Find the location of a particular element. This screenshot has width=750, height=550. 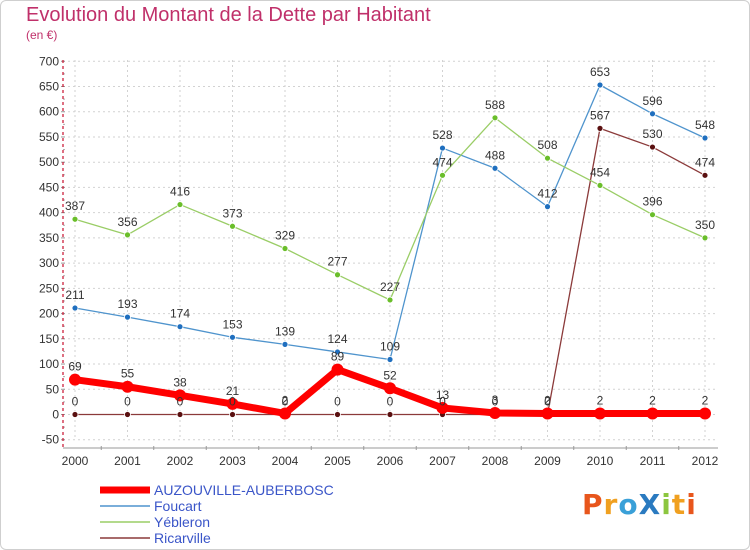

logo-letter: r is located at coordinates (611, 504).